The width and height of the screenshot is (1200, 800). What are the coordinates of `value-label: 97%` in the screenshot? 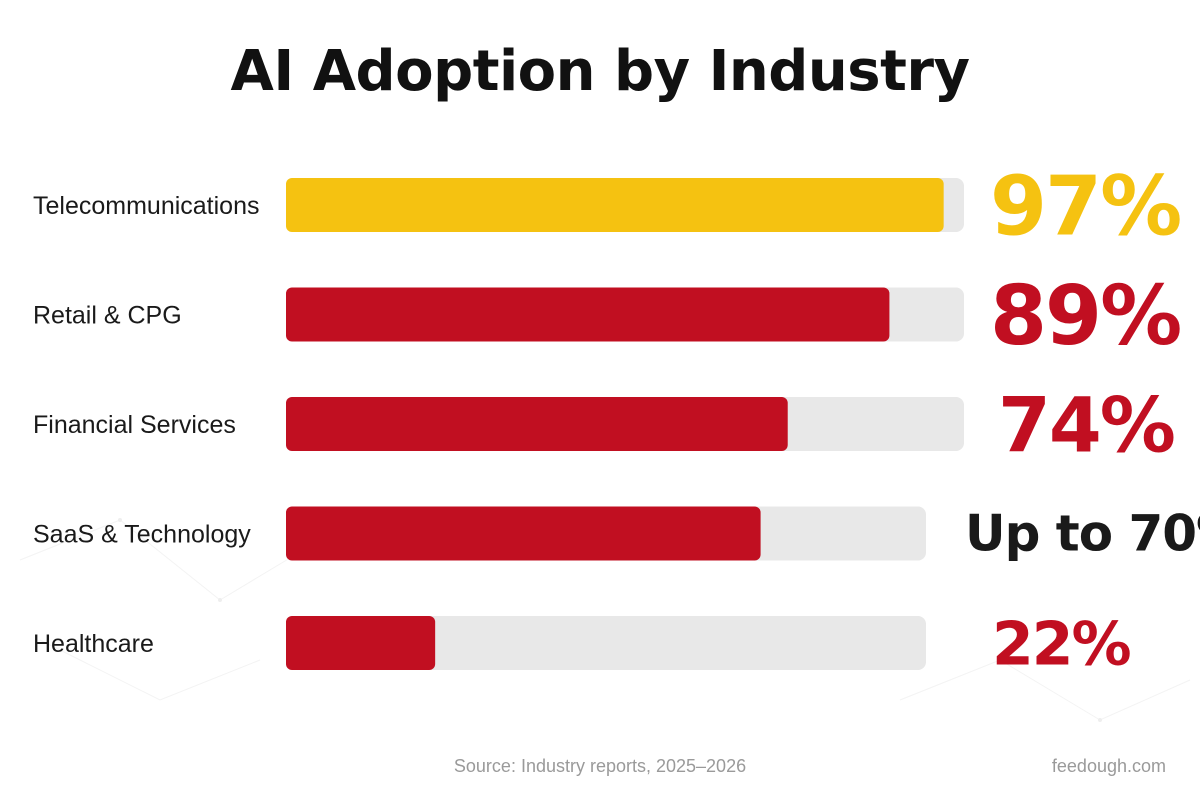 It's located at (1085, 207).